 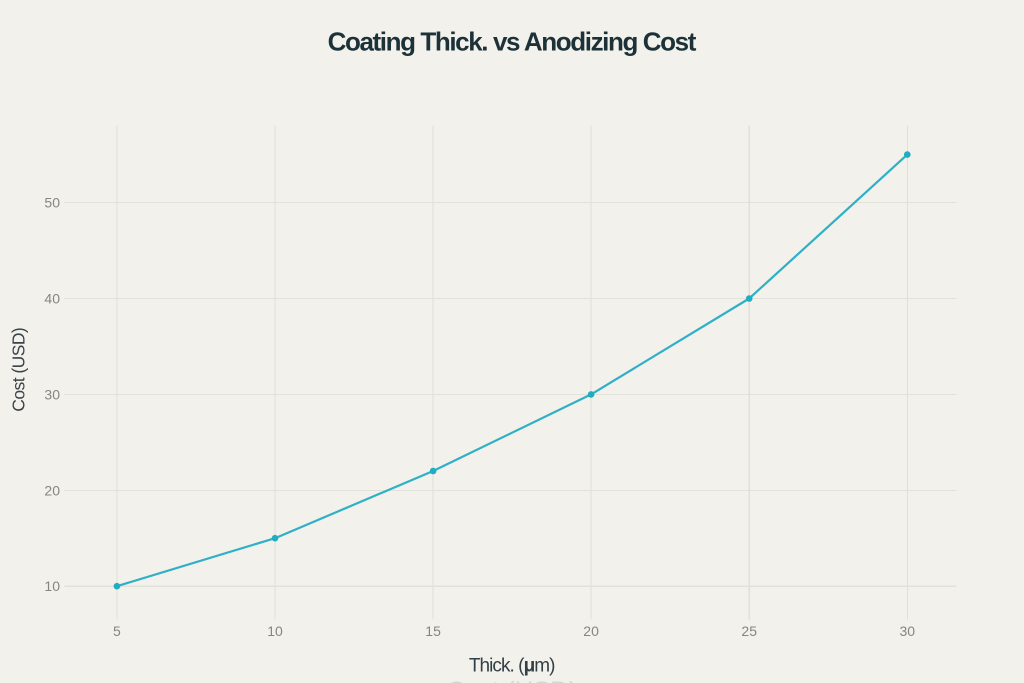 What do you see at coordinates (52, 299) in the screenshot?
I see `svg-text: 40` at bounding box center [52, 299].